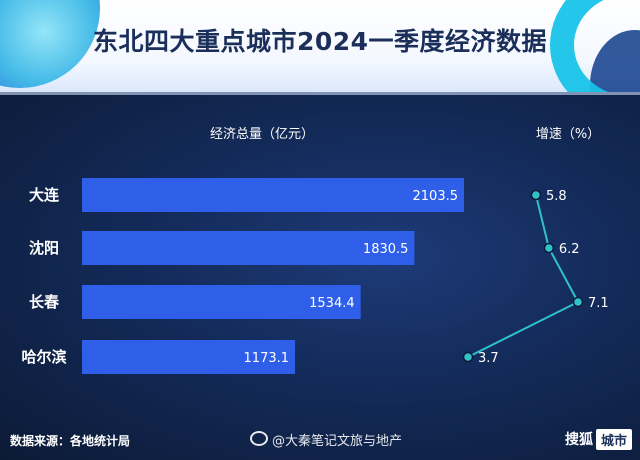  Describe the element at coordinates (337, 441) in the screenshot. I see `watermark-text: @大秦笔记文旅与地产` at that location.